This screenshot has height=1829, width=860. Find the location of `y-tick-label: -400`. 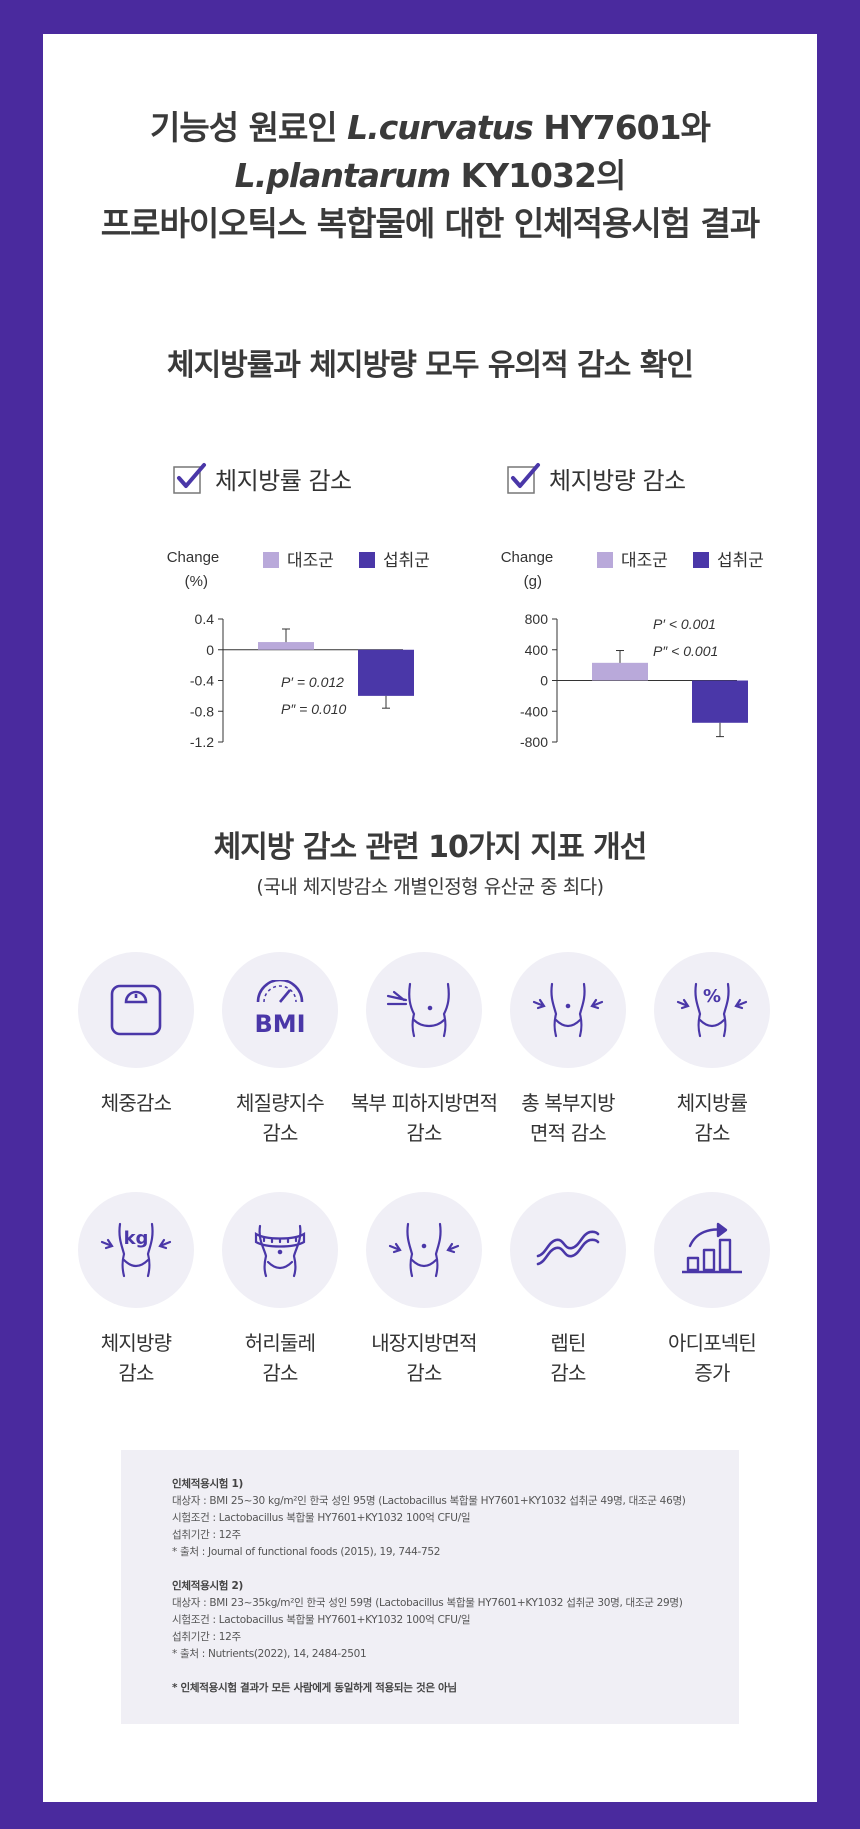

y-tick-label: -400 is located at coordinates (534, 711).